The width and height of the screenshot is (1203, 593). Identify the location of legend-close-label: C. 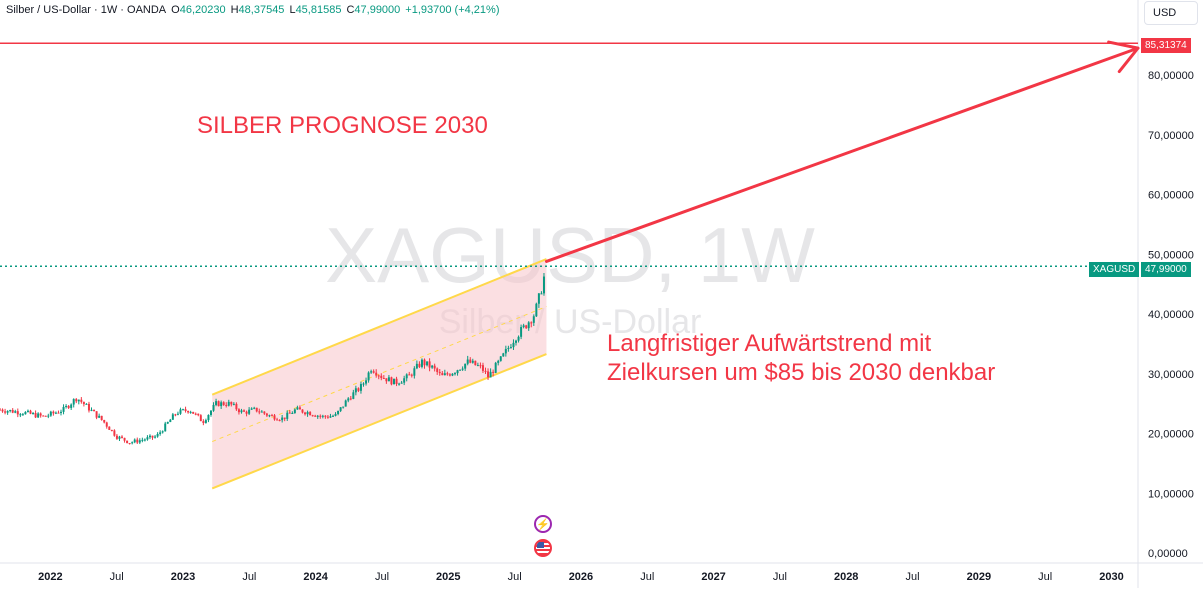
(350, 10).